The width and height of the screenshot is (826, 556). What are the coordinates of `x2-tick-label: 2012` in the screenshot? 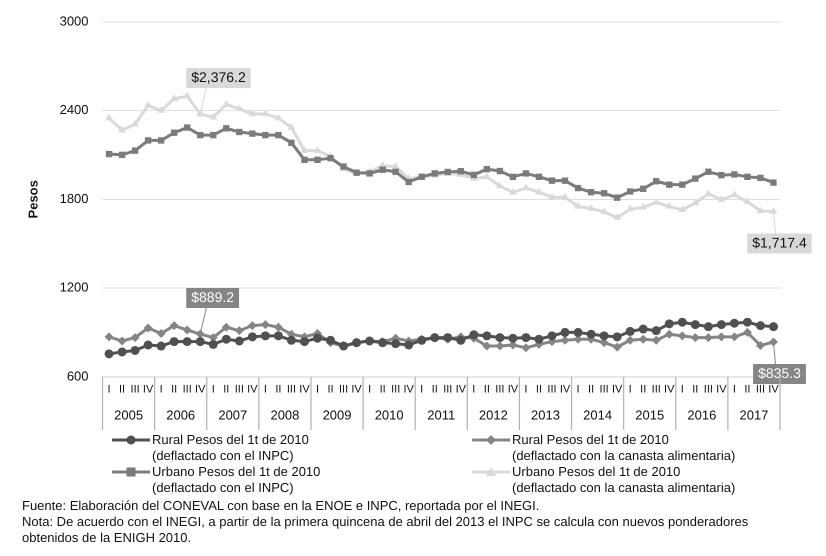 It's located at (493, 415).